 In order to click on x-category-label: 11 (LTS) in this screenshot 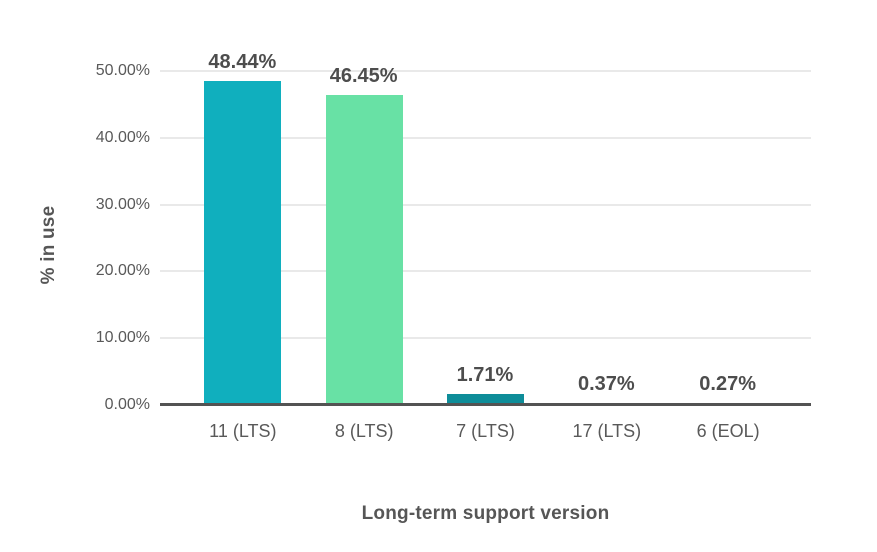, I will do `click(243, 431)`.